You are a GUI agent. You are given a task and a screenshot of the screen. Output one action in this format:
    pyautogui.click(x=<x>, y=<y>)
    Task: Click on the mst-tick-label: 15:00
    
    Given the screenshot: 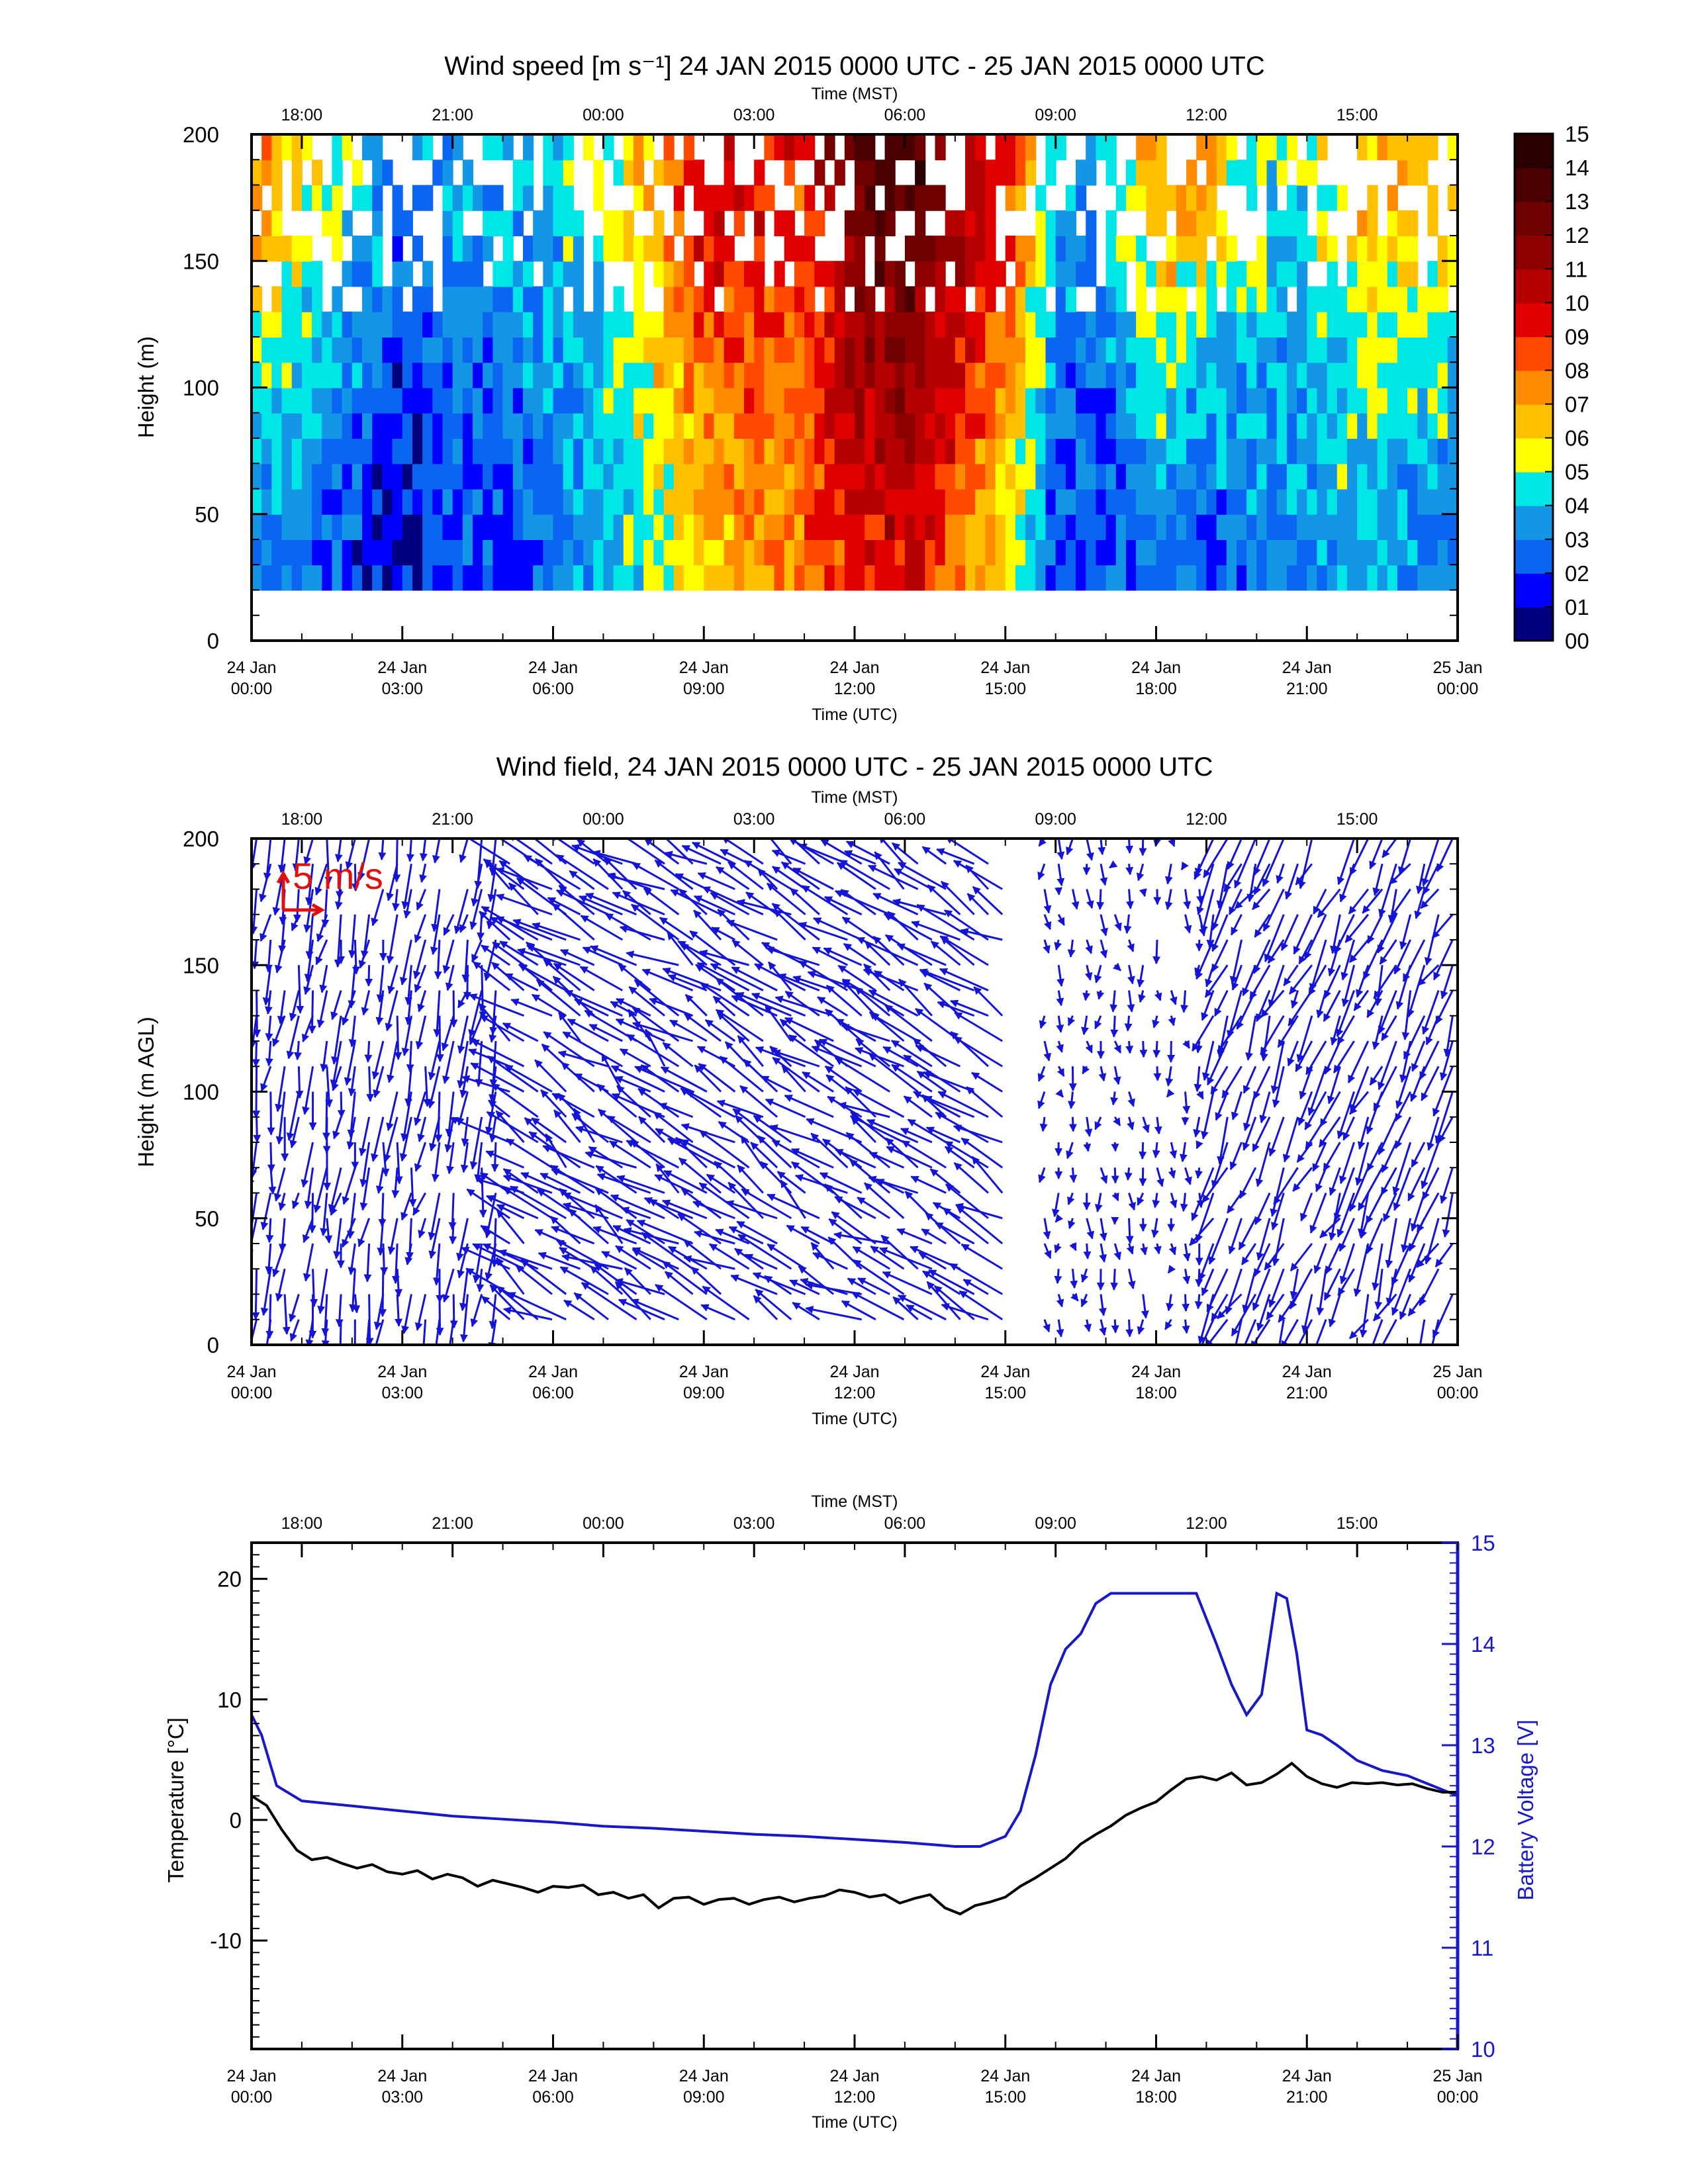 What is the action you would take?
    pyautogui.click(x=1357, y=819)
    